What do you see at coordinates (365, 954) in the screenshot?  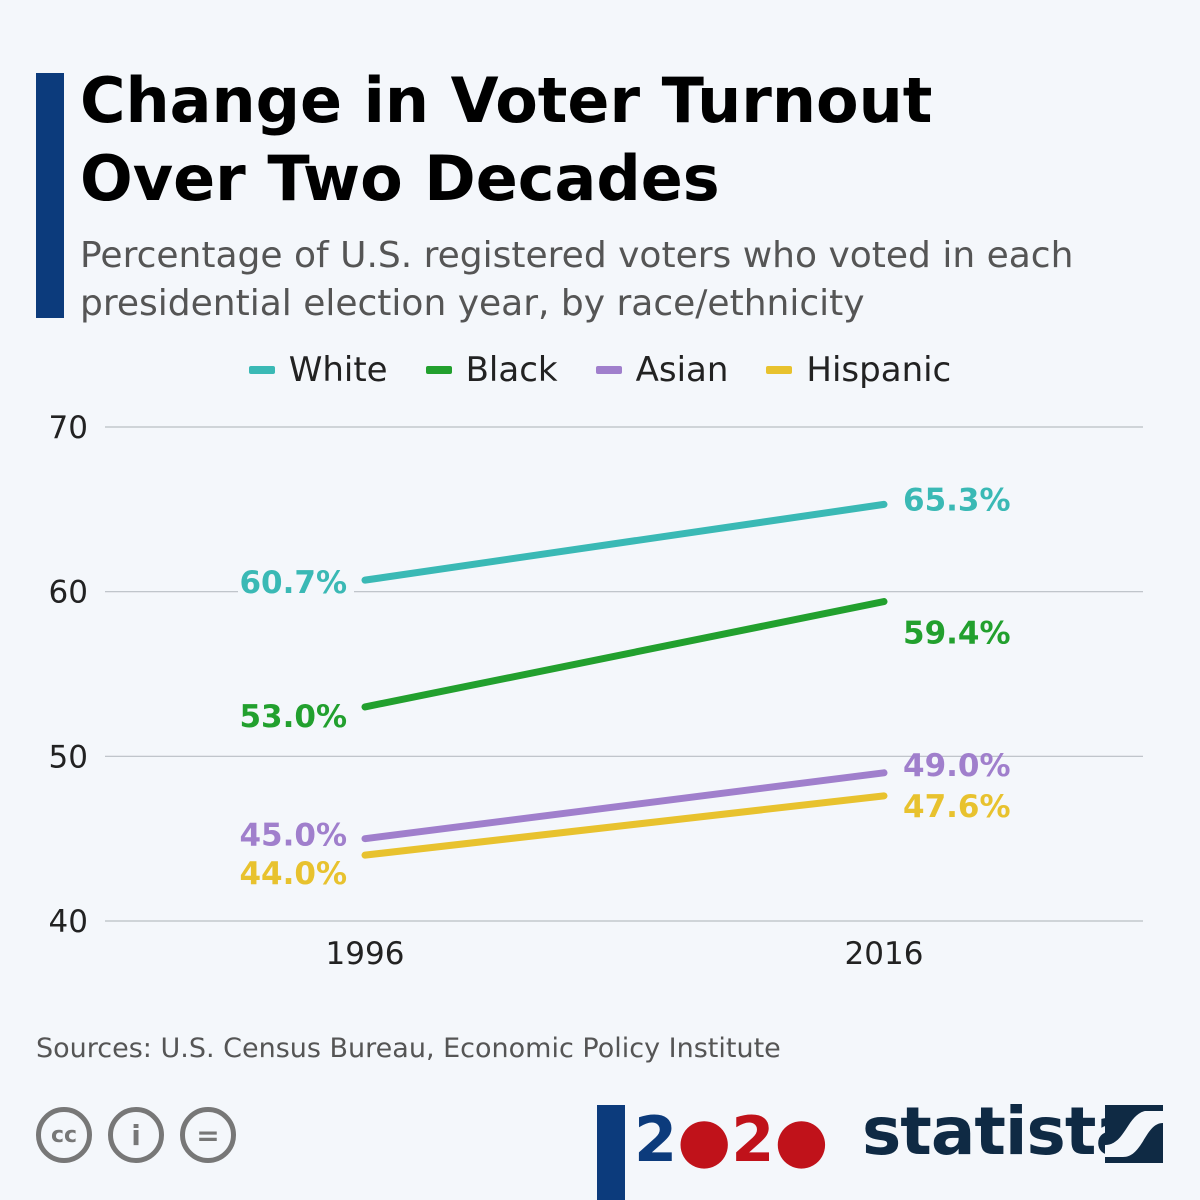 I see `x-tick-label: 1996` at bounding box center [365, 954].